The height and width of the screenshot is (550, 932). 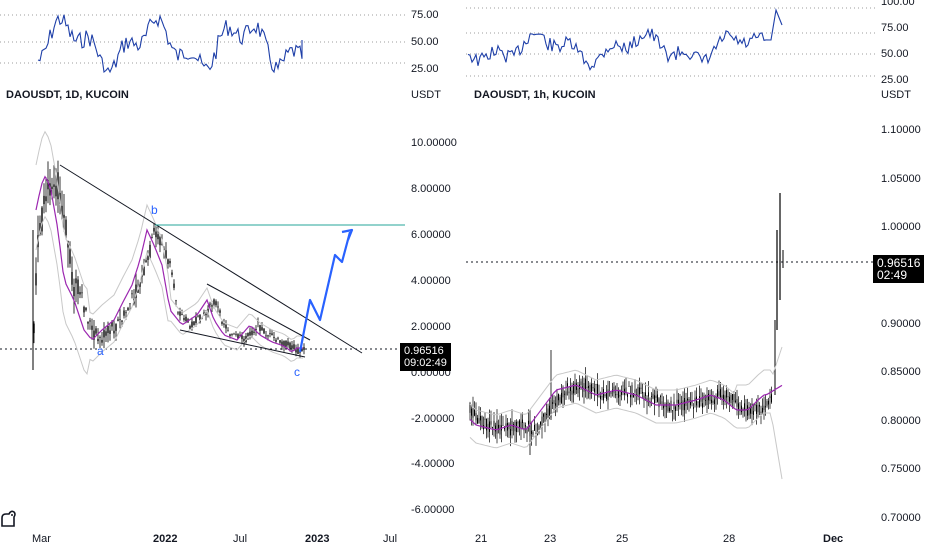 What do you see at coordinates (899, 269) in the screenshot?
I see `right-last-price-tag: 0.96516 02:49` at bounding box center [899, 269].